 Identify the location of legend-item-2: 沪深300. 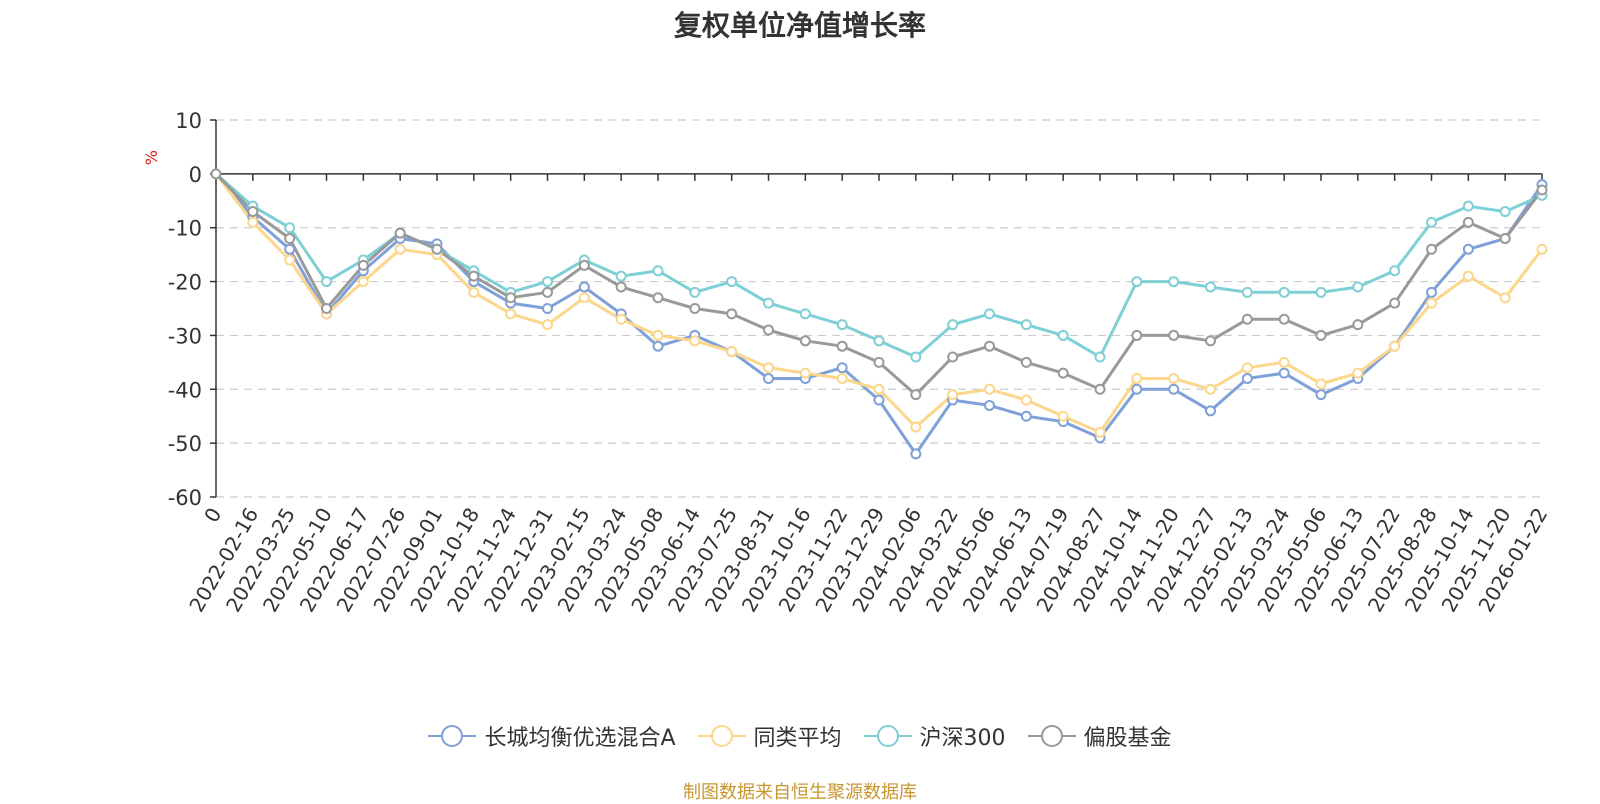
(934, 736).